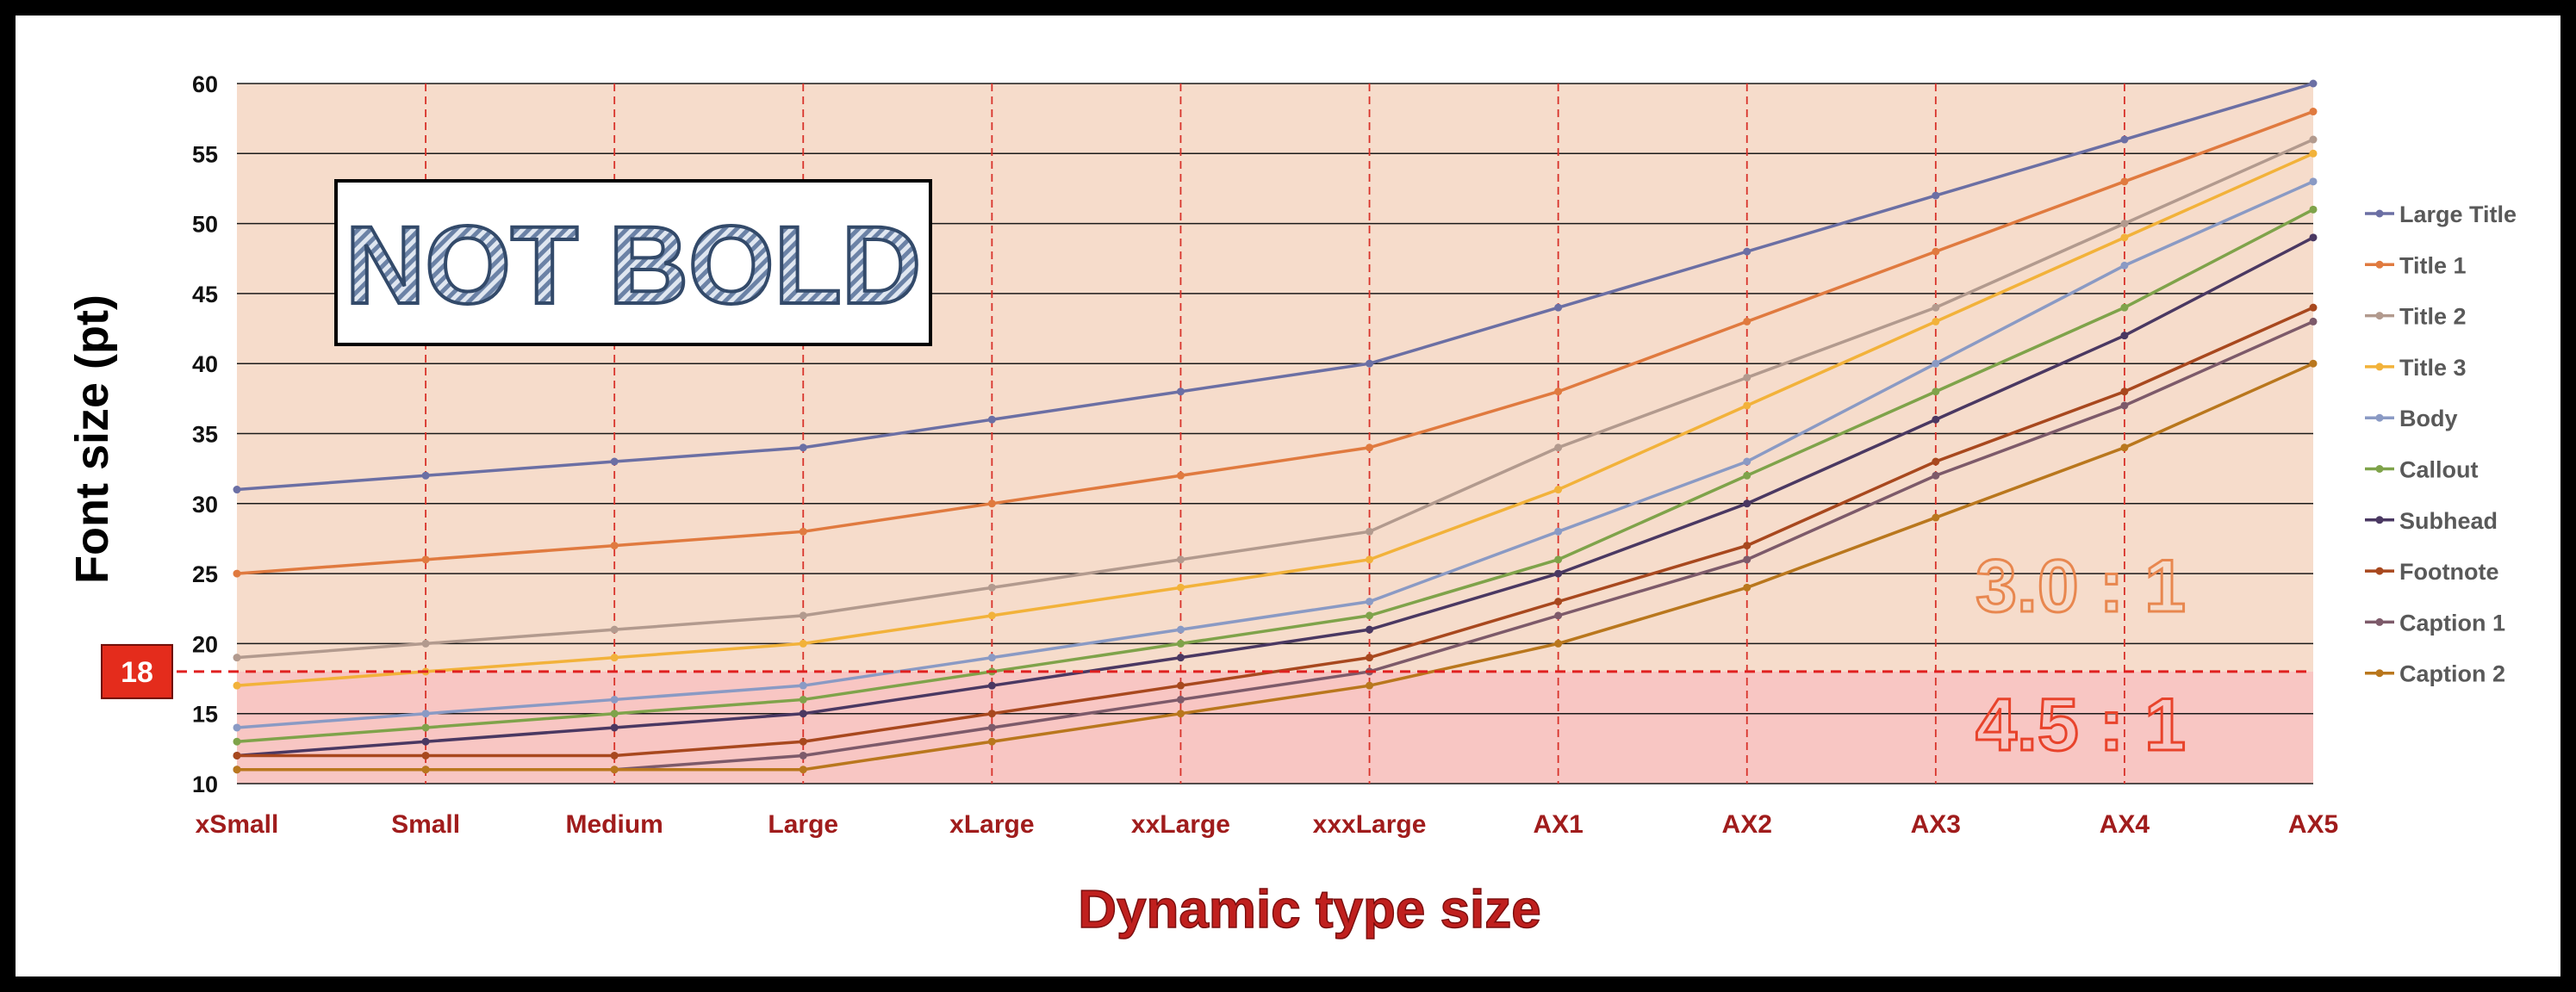 The height and width of the screenshot is (992, 2576). Describe the element at coordinates (2435, 674) in the screenshot. I see `legend-item-caption-2: Caption 2` at that location.